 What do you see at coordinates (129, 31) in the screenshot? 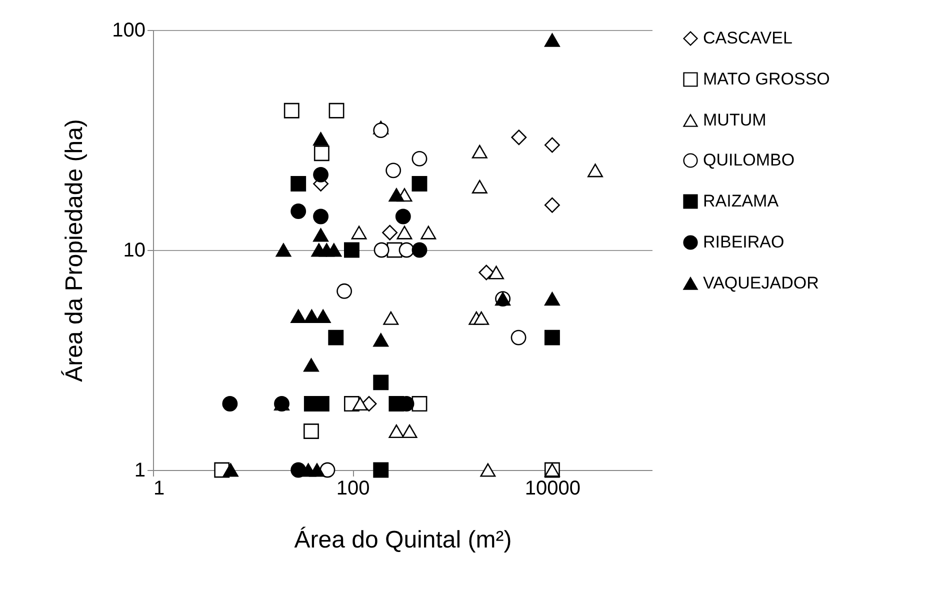
I see `y-tick-label: 100` at bounding box center [129, 31].